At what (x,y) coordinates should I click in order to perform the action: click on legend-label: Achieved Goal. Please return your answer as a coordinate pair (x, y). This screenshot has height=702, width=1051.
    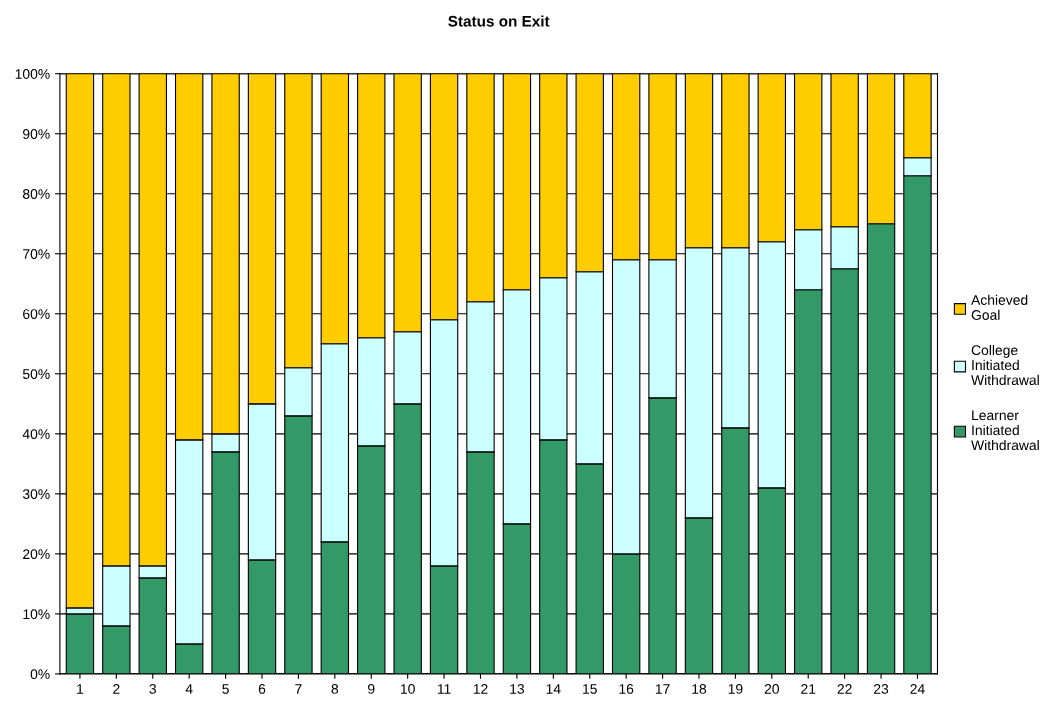
    Looking at the image, I should click on (999, 307).